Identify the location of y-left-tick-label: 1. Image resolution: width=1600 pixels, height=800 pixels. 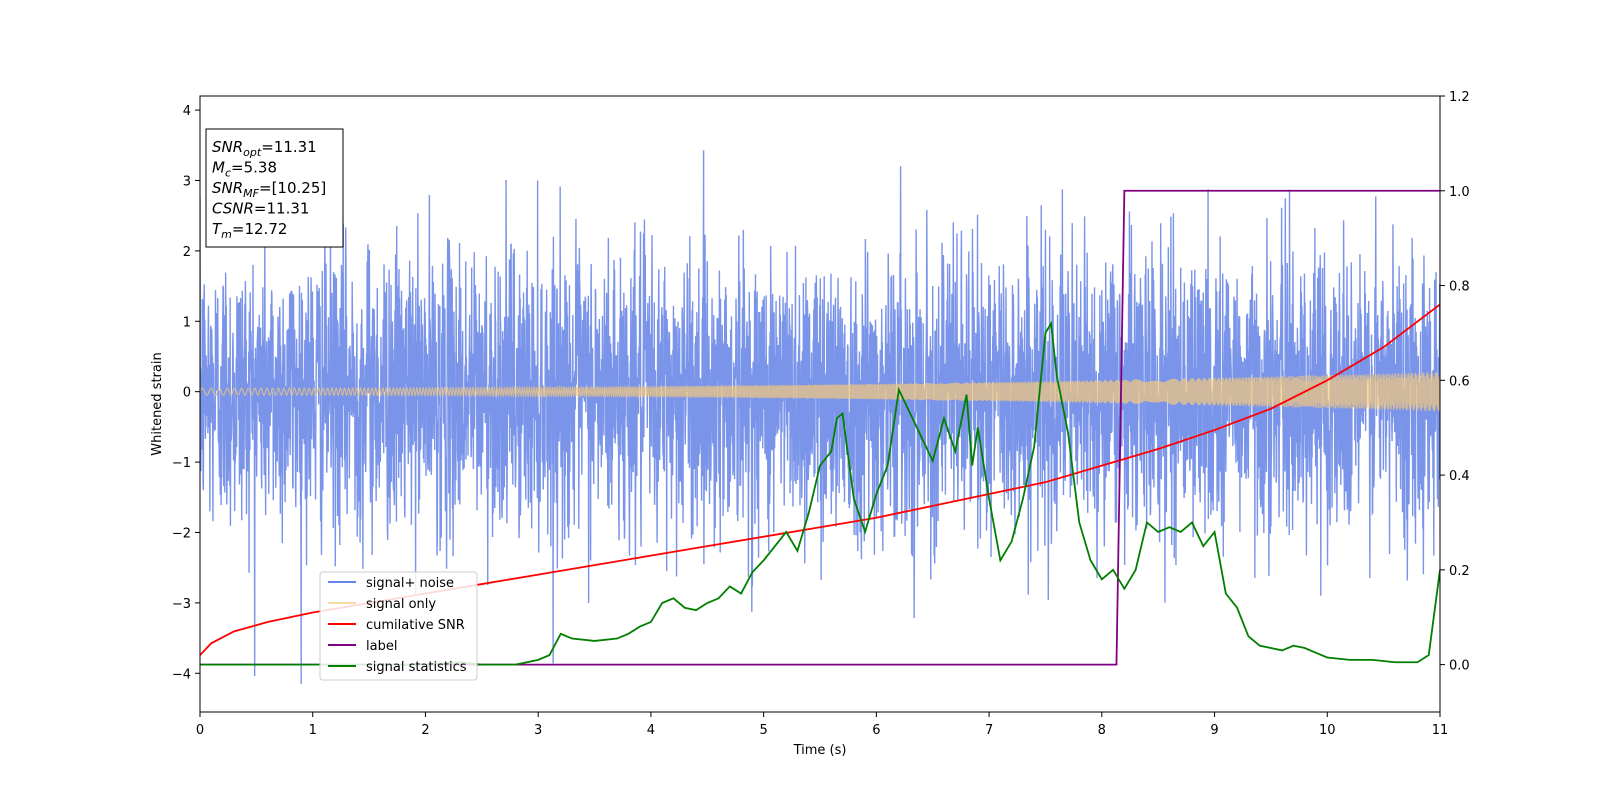
(187, 322).